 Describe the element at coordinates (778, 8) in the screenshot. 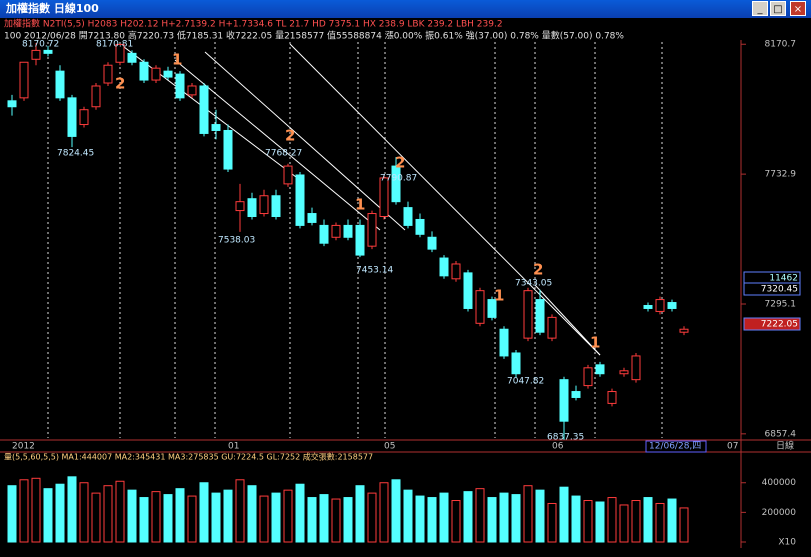

I see `maximize-button: □` at that location.